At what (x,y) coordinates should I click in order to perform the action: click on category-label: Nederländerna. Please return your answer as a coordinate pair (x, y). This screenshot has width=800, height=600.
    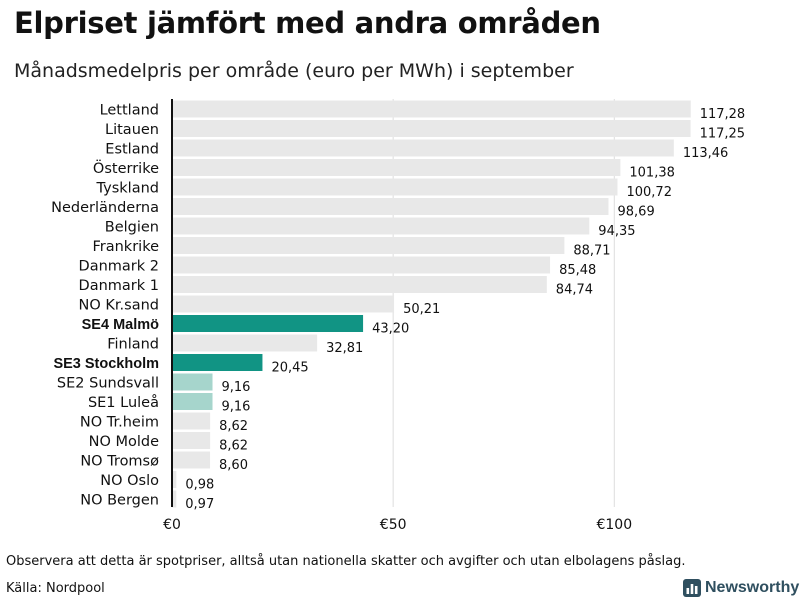
    Looking at the image, I should click on (105, 208).